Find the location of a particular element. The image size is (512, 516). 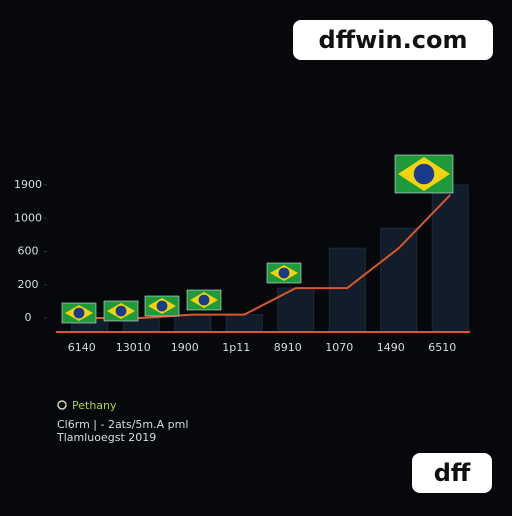

note: Tlamluoegst 2019 is located at coordinates (106, 437).